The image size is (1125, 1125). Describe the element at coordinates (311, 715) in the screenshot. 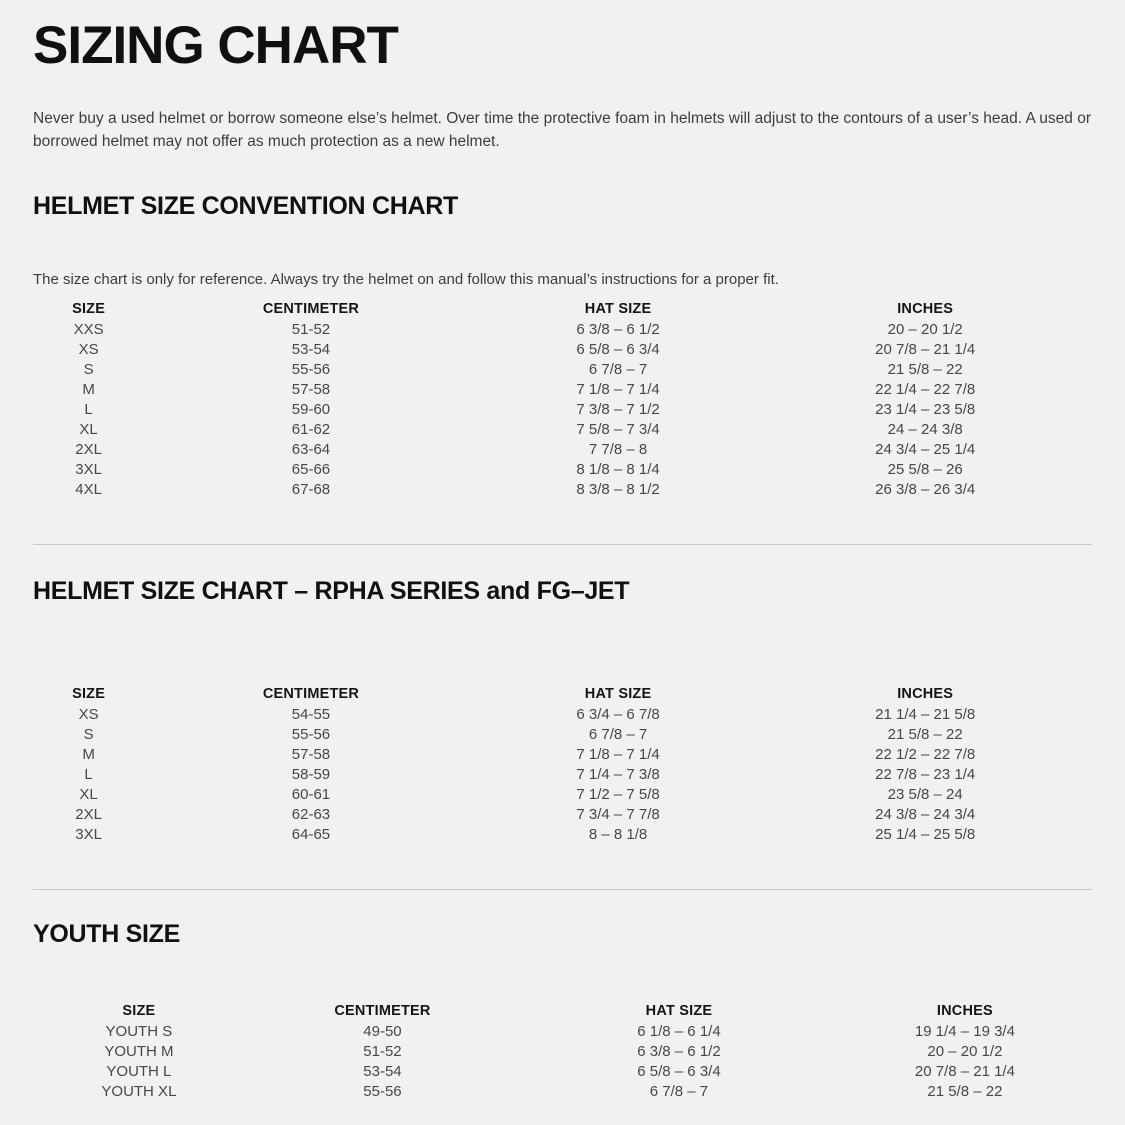

I see `table-cell: 54-55` at that location.